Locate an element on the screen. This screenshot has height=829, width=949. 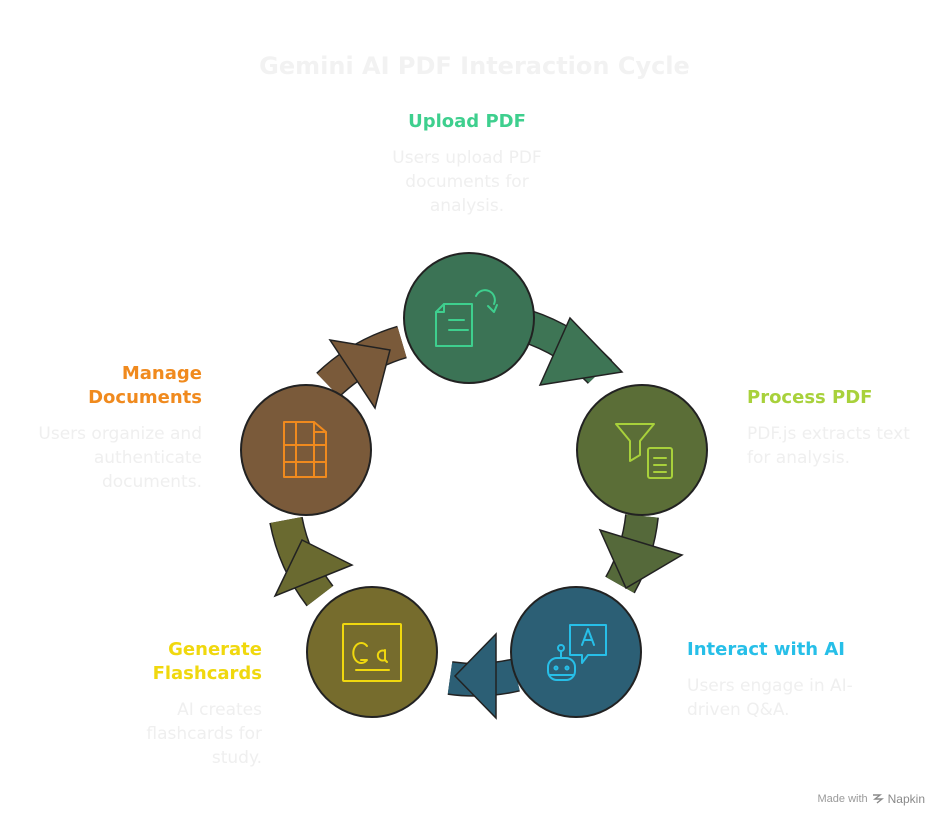
robot-chat-icon is located at coordinates (577, 652).